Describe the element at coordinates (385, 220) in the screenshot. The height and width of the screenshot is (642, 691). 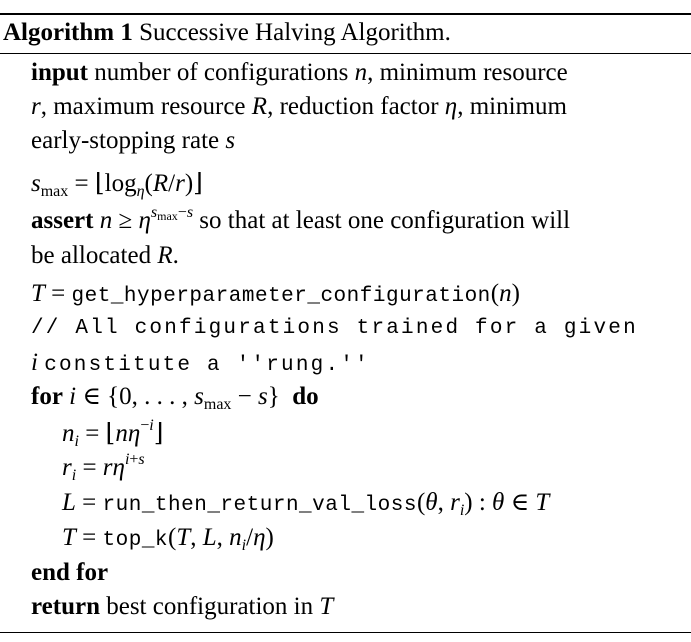
I see `assert-text: so that at least one configuration will` at that location.